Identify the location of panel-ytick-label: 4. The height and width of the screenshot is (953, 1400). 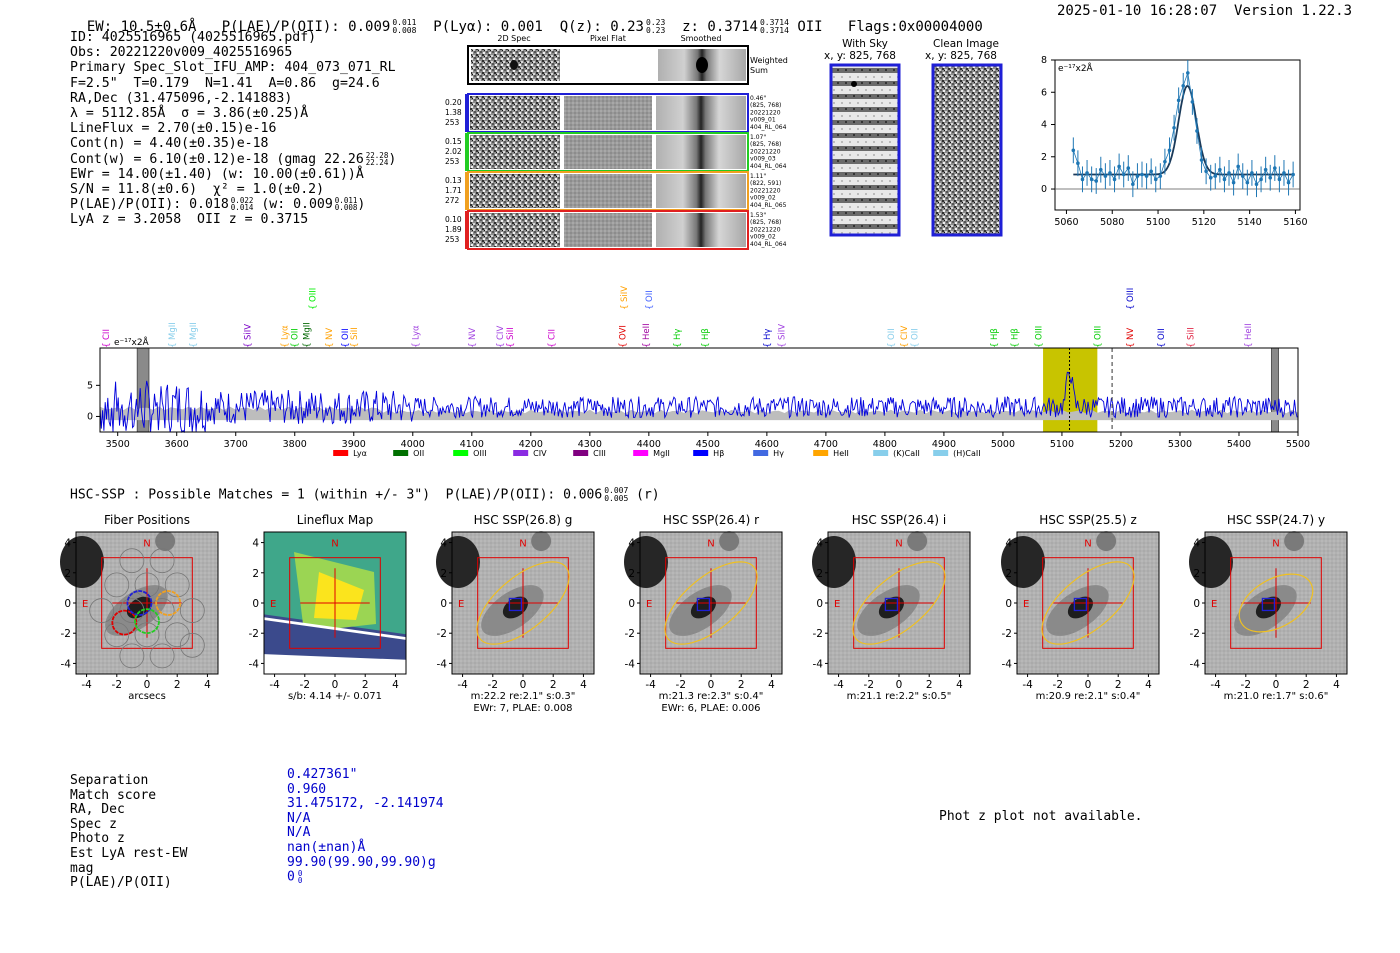
(1008, 544).